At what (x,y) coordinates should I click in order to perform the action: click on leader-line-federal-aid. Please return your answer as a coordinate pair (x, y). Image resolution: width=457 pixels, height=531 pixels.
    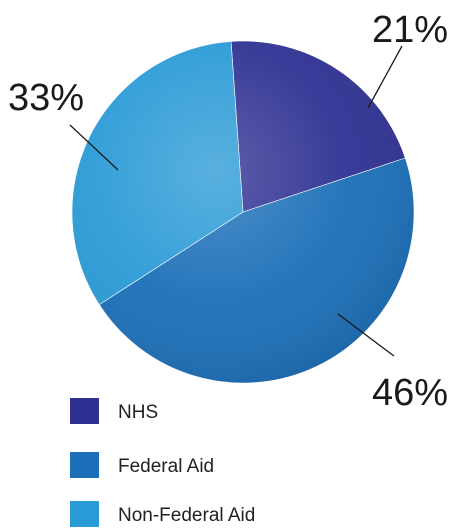
    Looking at the image, I should click on (366, 335).